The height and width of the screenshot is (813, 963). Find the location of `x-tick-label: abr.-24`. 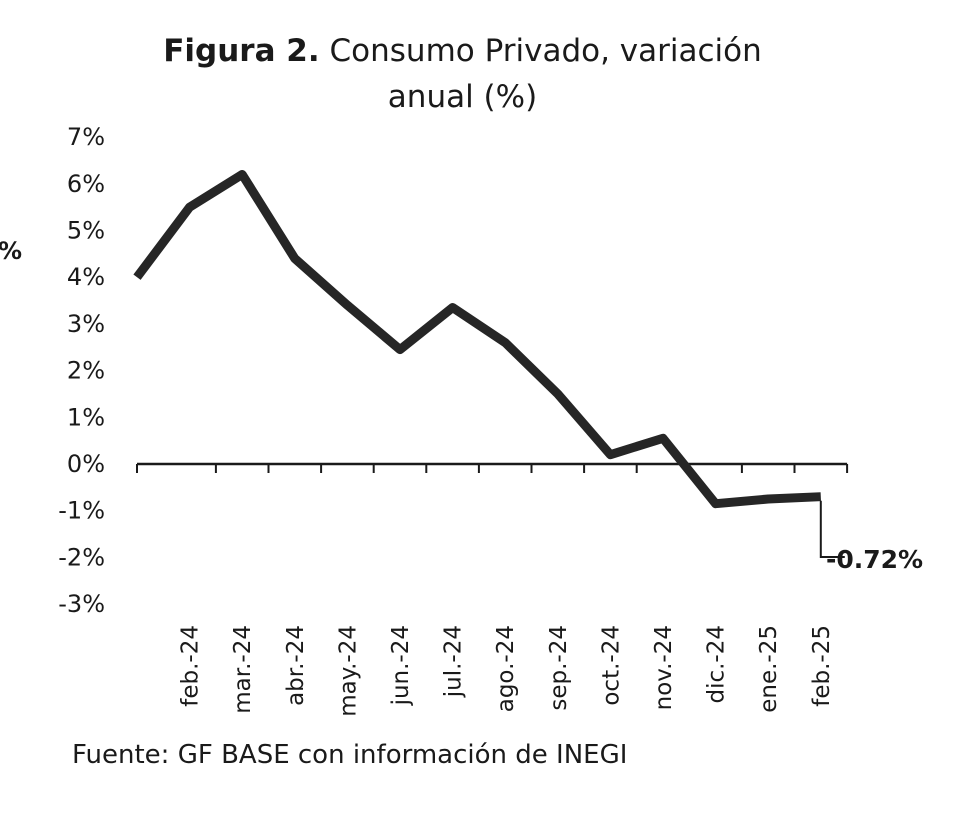

x-tick-label: abr.-24 is located at coordinates (296, 665).